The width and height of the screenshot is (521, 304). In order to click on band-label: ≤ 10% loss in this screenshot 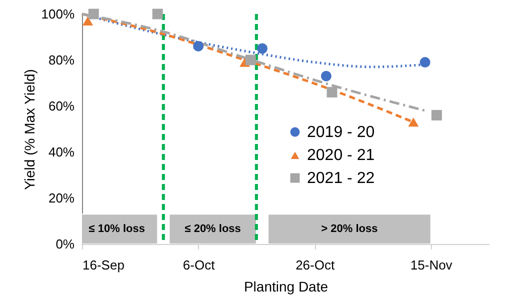, I will do `click(116, 229)`.